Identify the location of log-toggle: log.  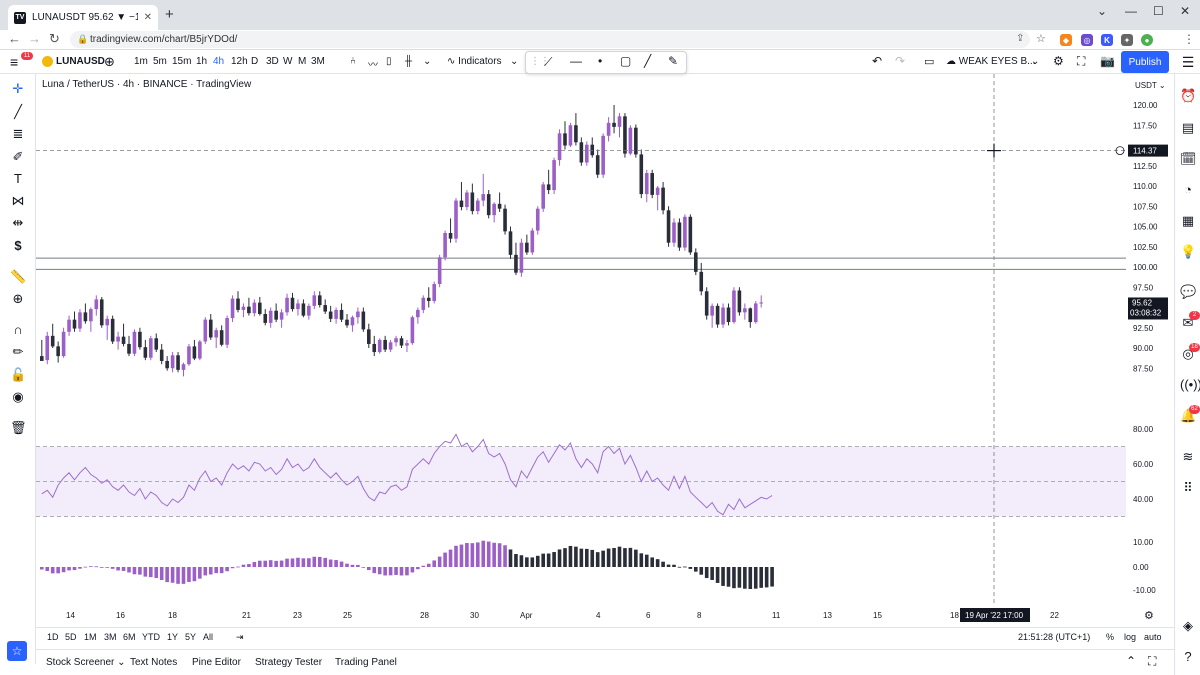
(1130, 637).